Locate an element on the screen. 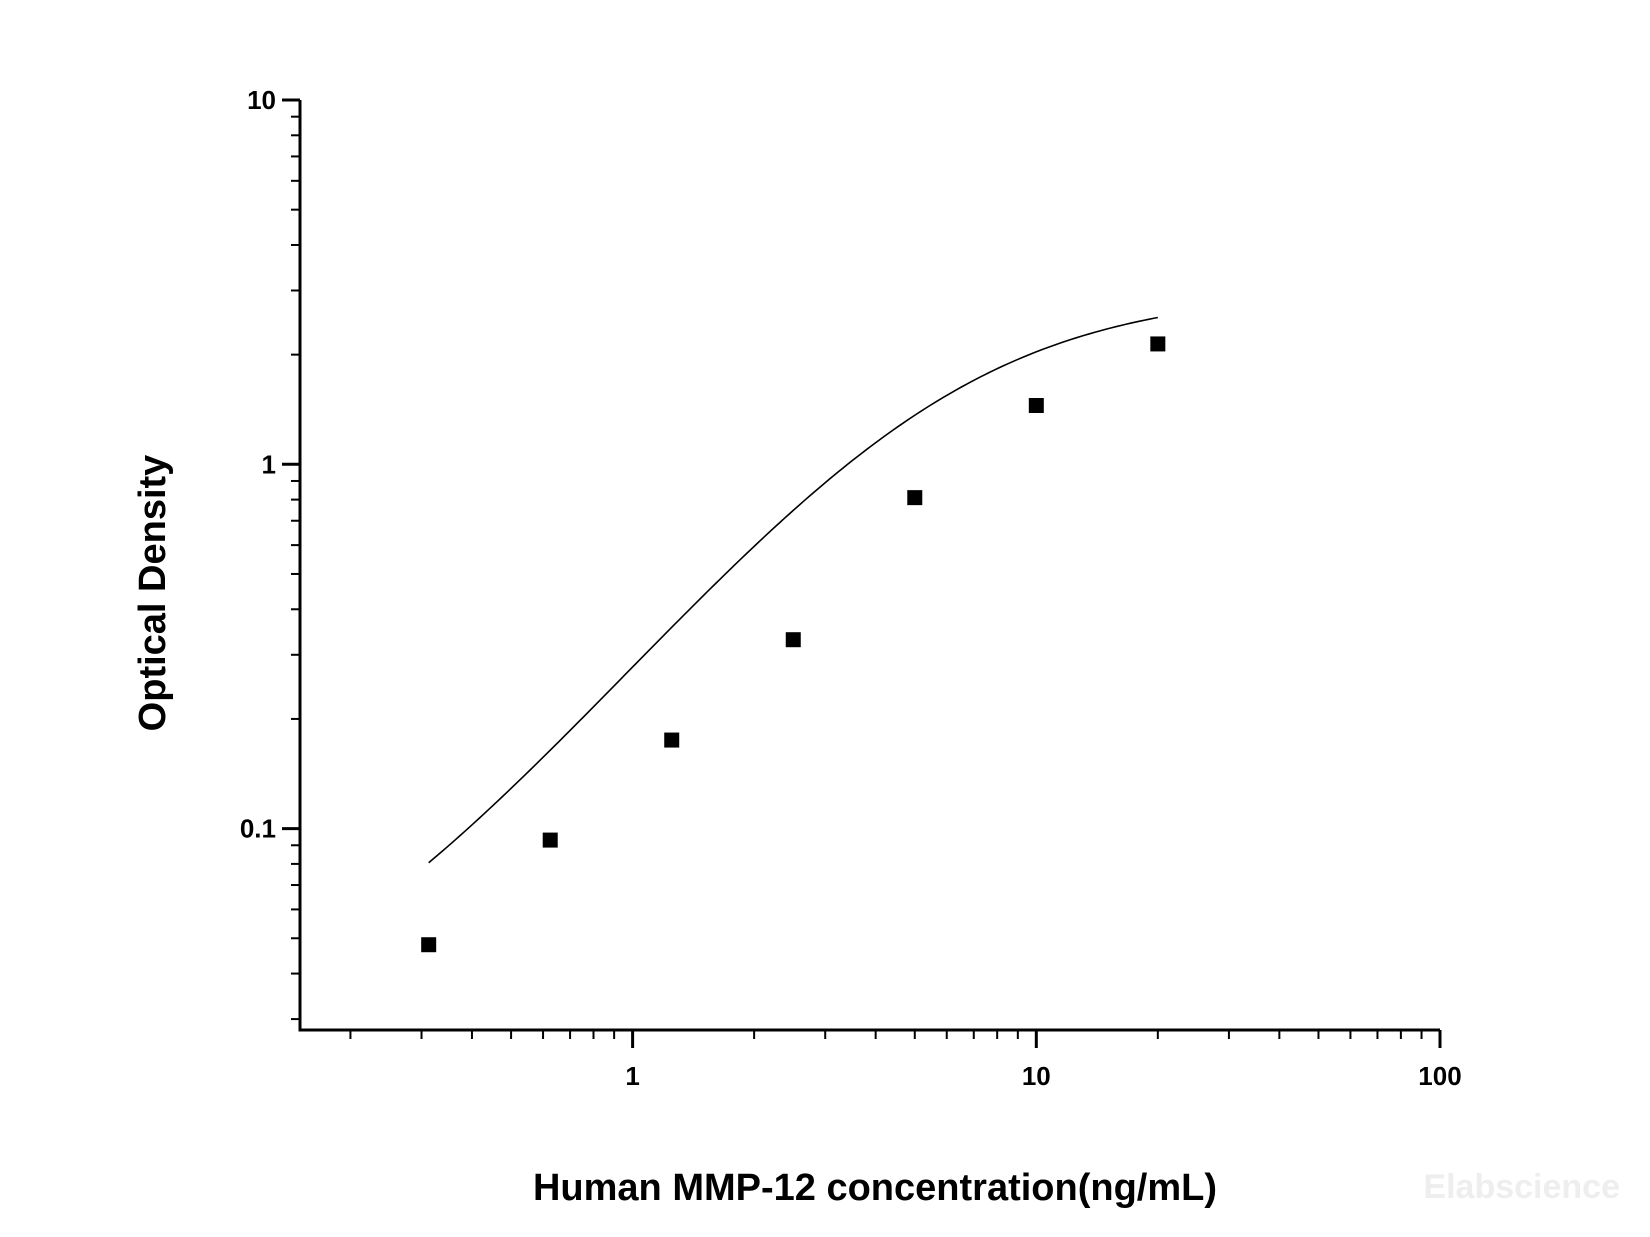 Image resolution: width=1650 pixels, height=1237 pixels. x-tick-label: 100 is located at coordinates (1439, 1076).